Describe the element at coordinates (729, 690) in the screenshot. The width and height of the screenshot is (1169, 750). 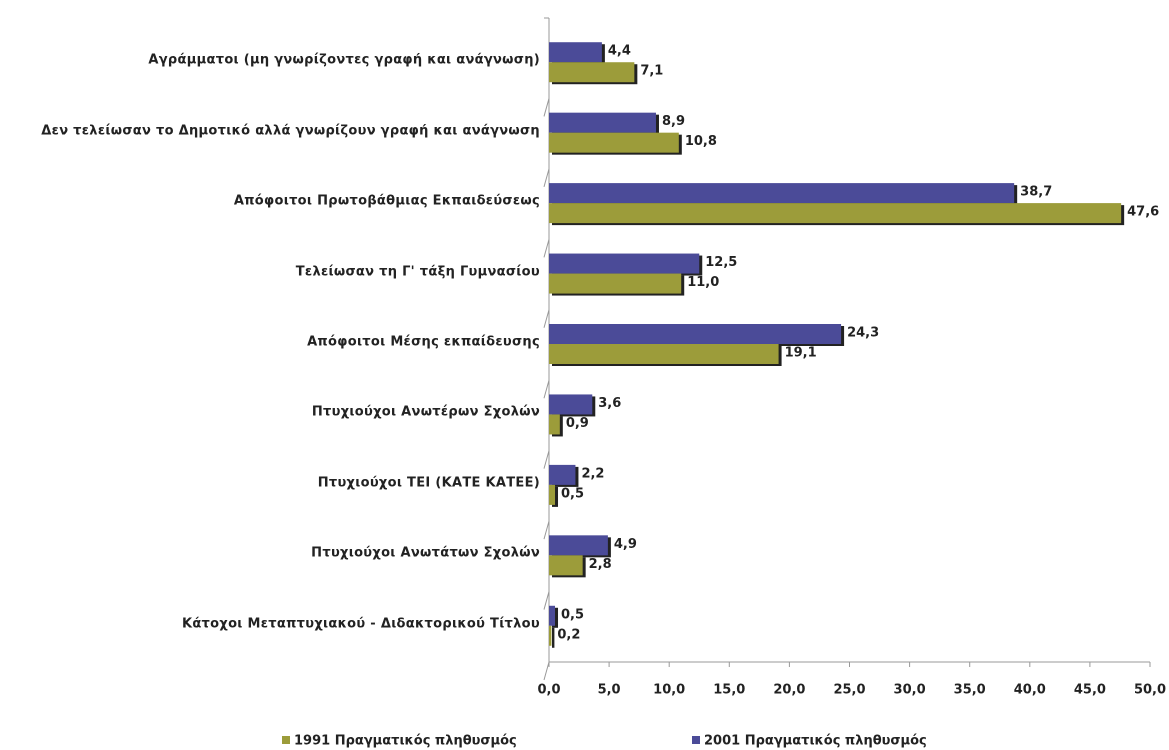
I see `x-tick-label: 15,0` at that location.